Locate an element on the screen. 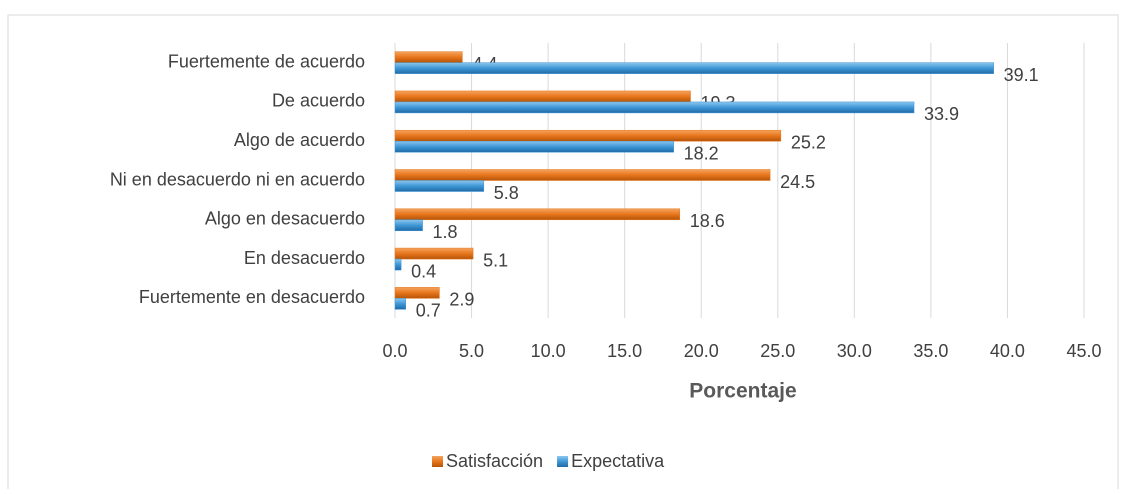 This screenshot has height=494, width=1122. data-label: 33.9 is located at coordinates (941, 114).